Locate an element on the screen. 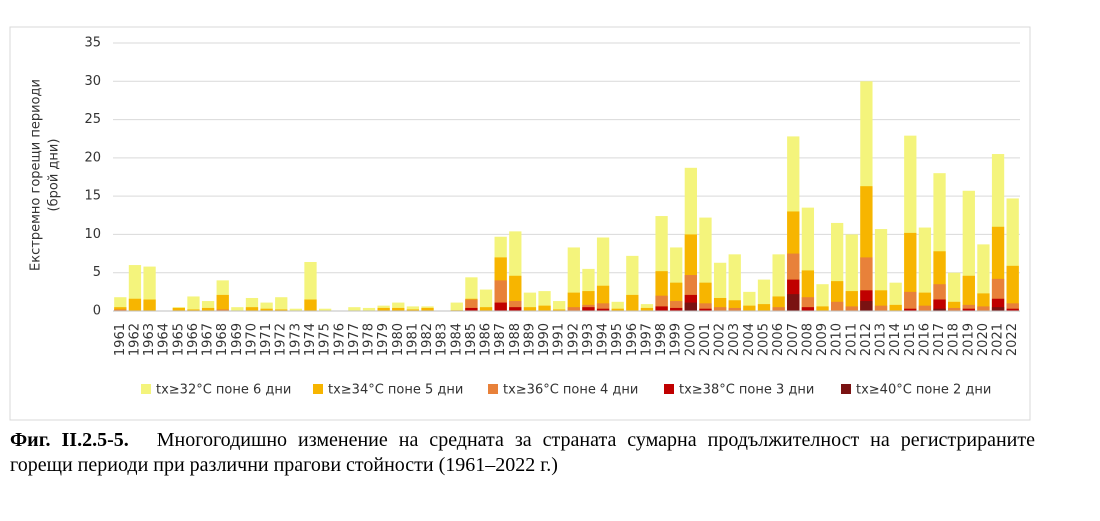 The image size is (1100, 521). x-tick-label: 1972 is located at coordinates (281, 339).